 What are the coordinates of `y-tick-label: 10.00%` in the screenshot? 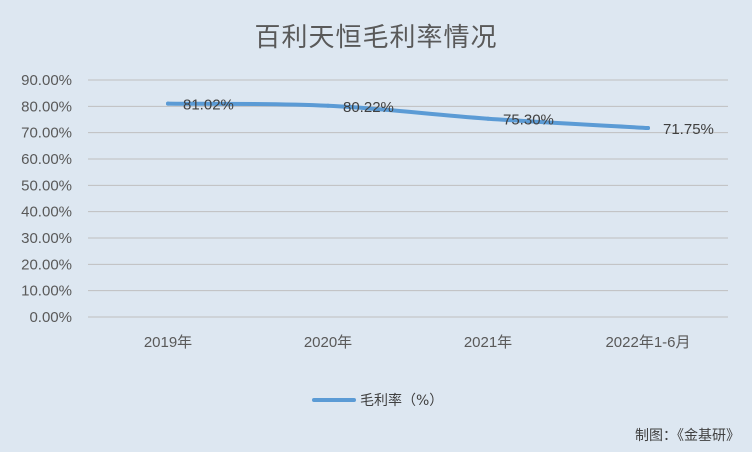 It's located at (46, 291).